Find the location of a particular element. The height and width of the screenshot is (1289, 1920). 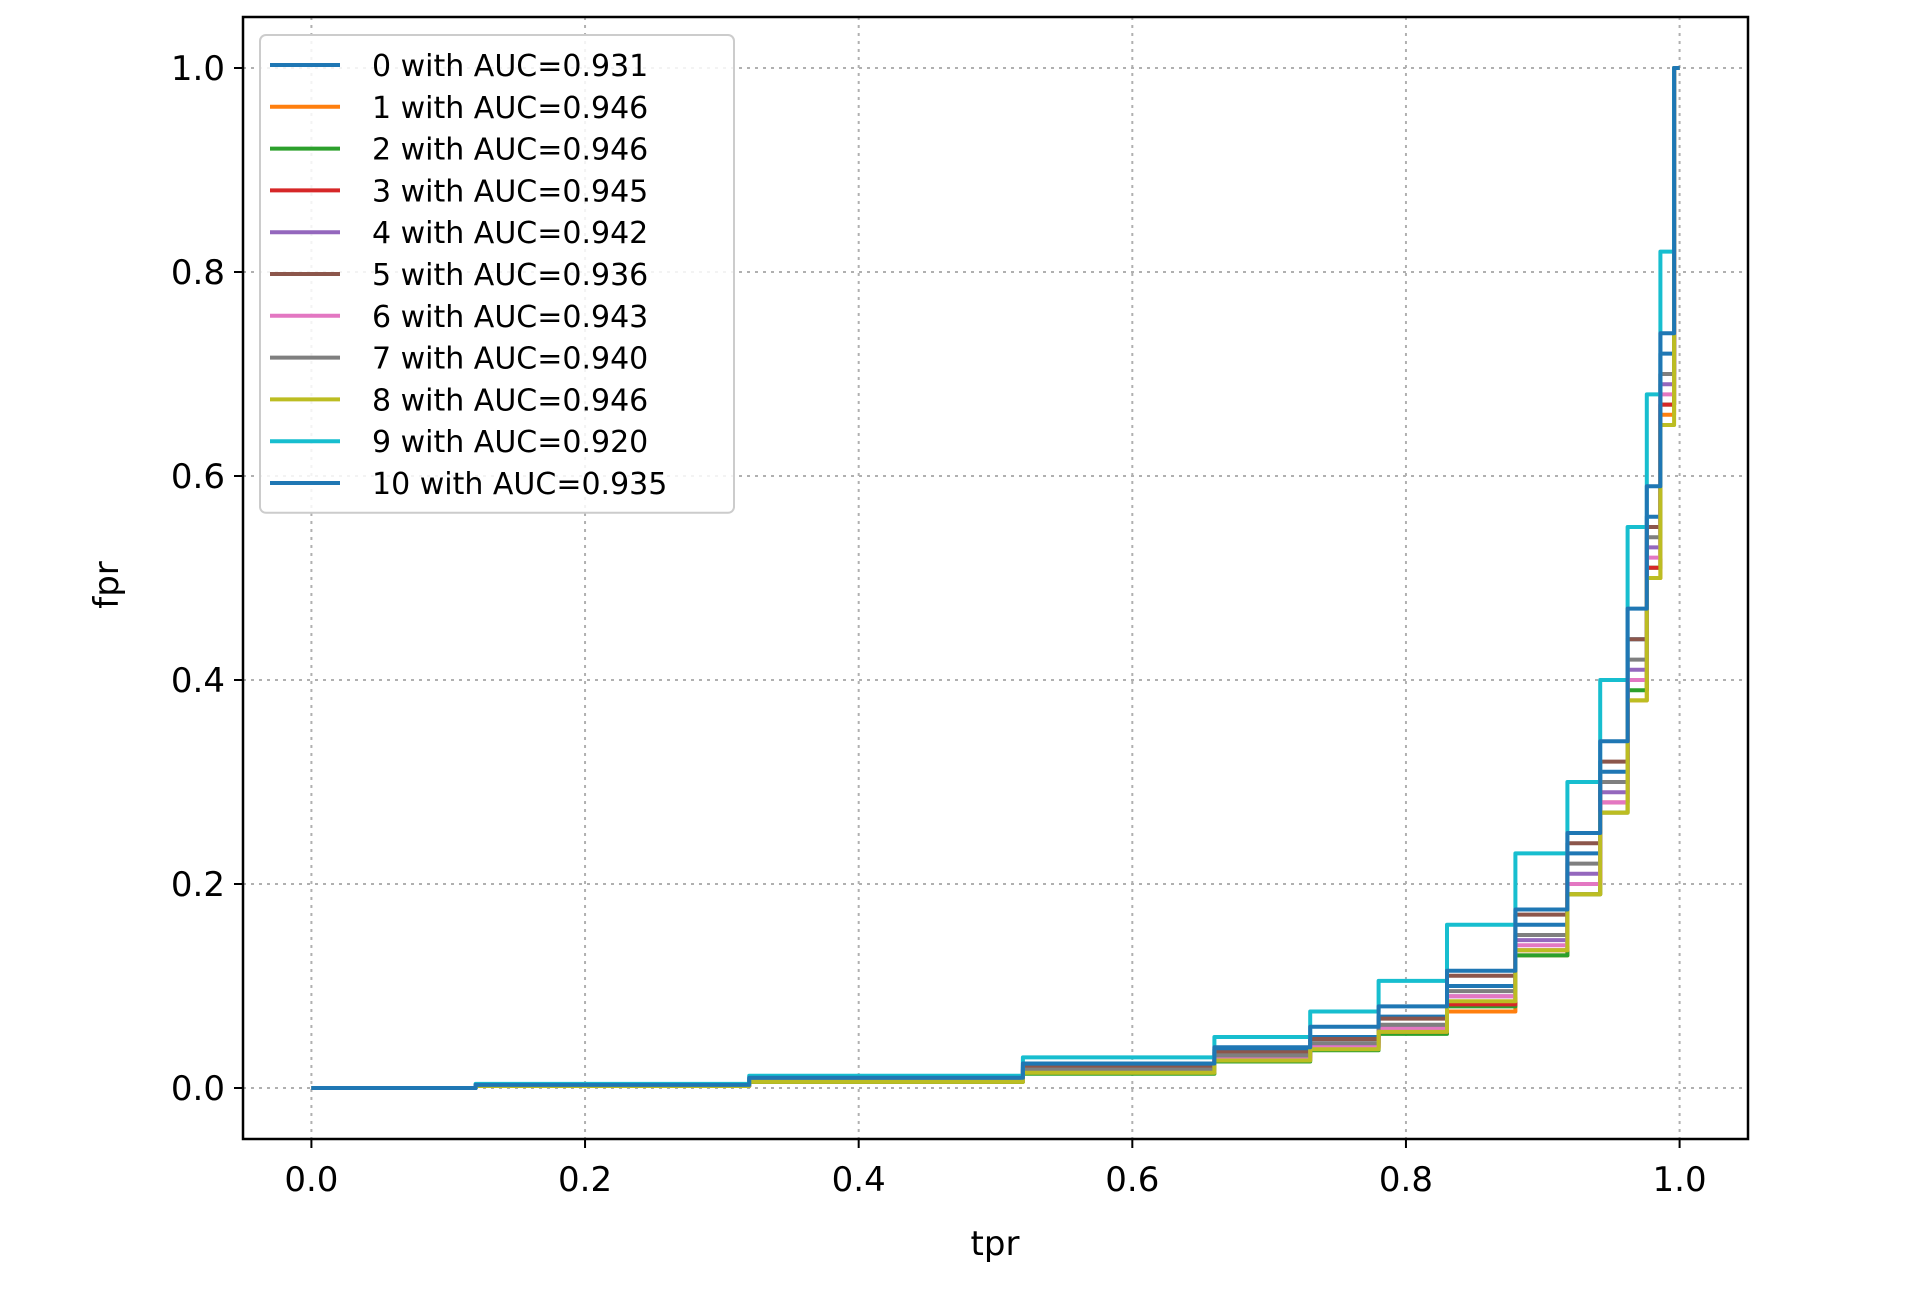

legend-entry-label: 7 with AUC=0.940 is located at coordinates (510, 359).